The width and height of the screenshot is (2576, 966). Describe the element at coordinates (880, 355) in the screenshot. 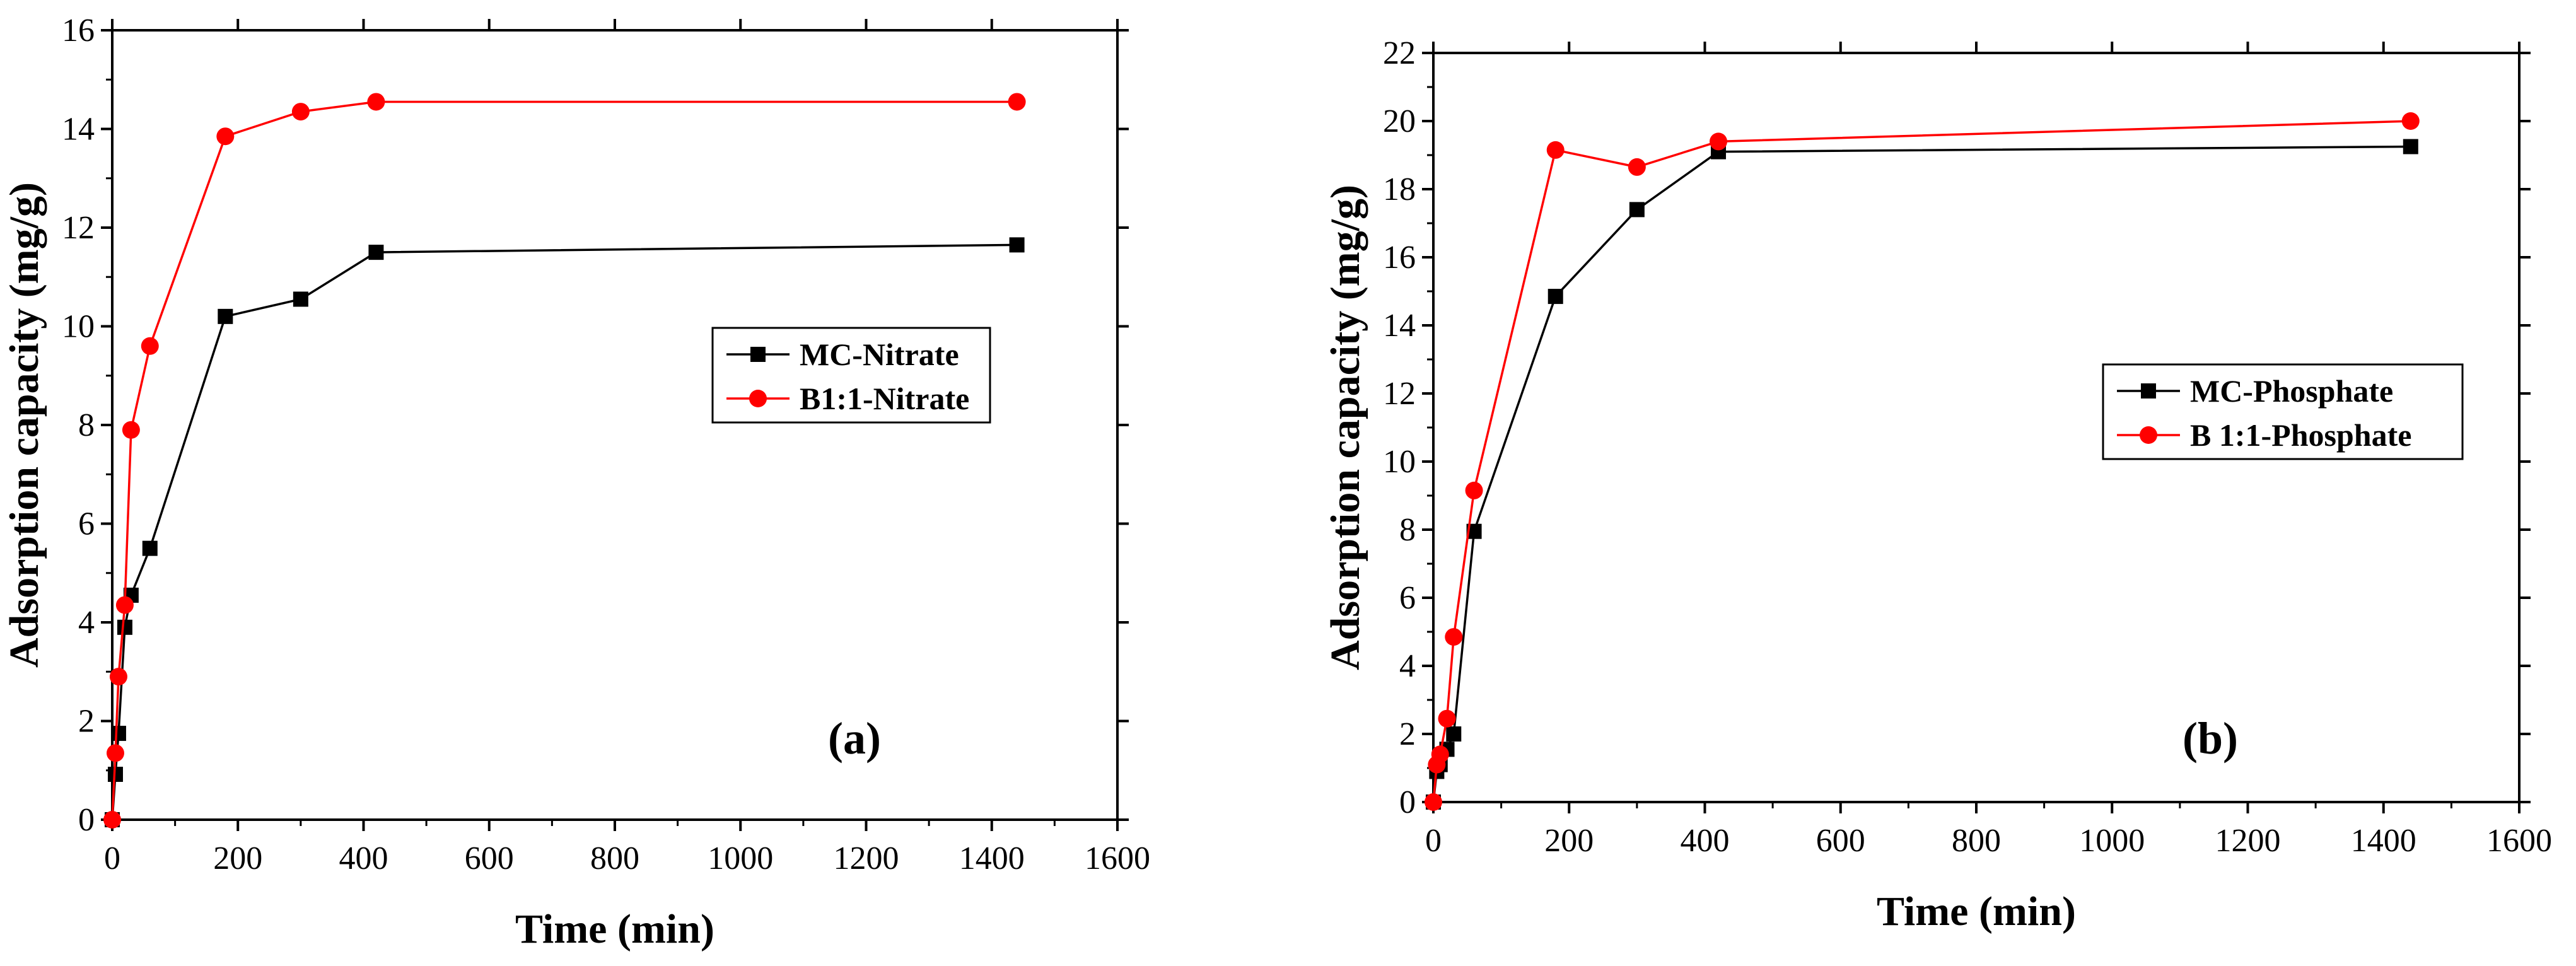

I see `legend-label: MC-Nitrate` at that location.